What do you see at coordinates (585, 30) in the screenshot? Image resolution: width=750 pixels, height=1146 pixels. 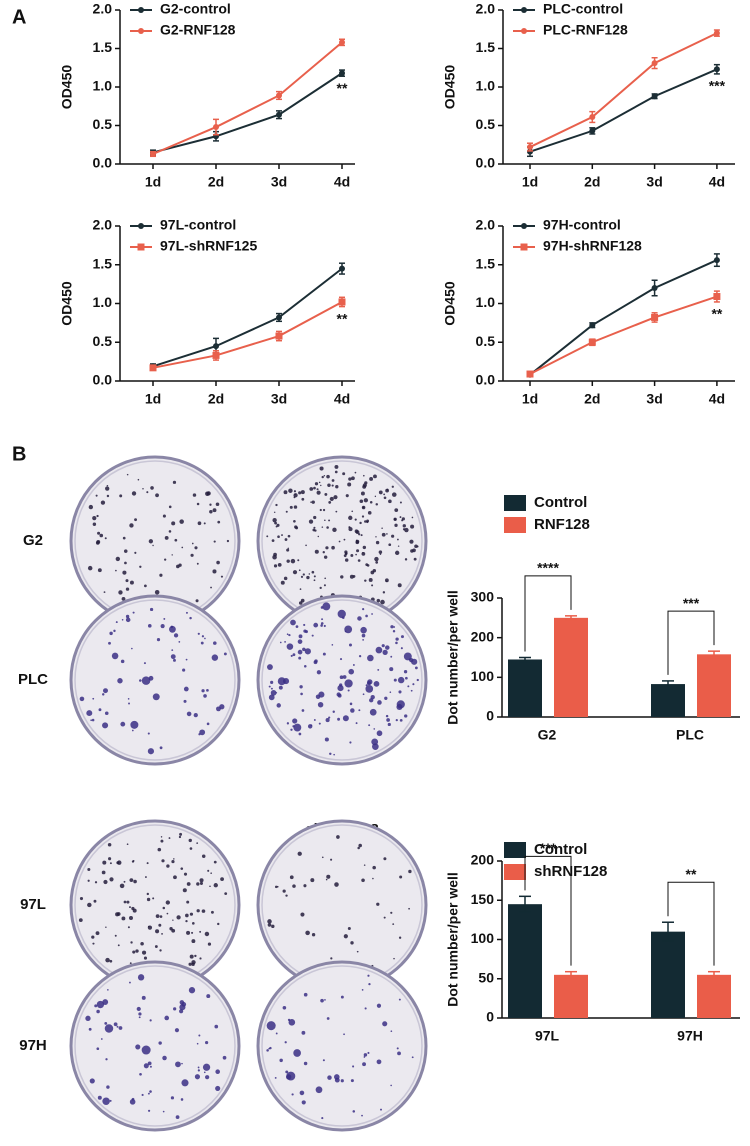 I see `legend-label: PLC-RNF128` at bounding box center [585, 30].